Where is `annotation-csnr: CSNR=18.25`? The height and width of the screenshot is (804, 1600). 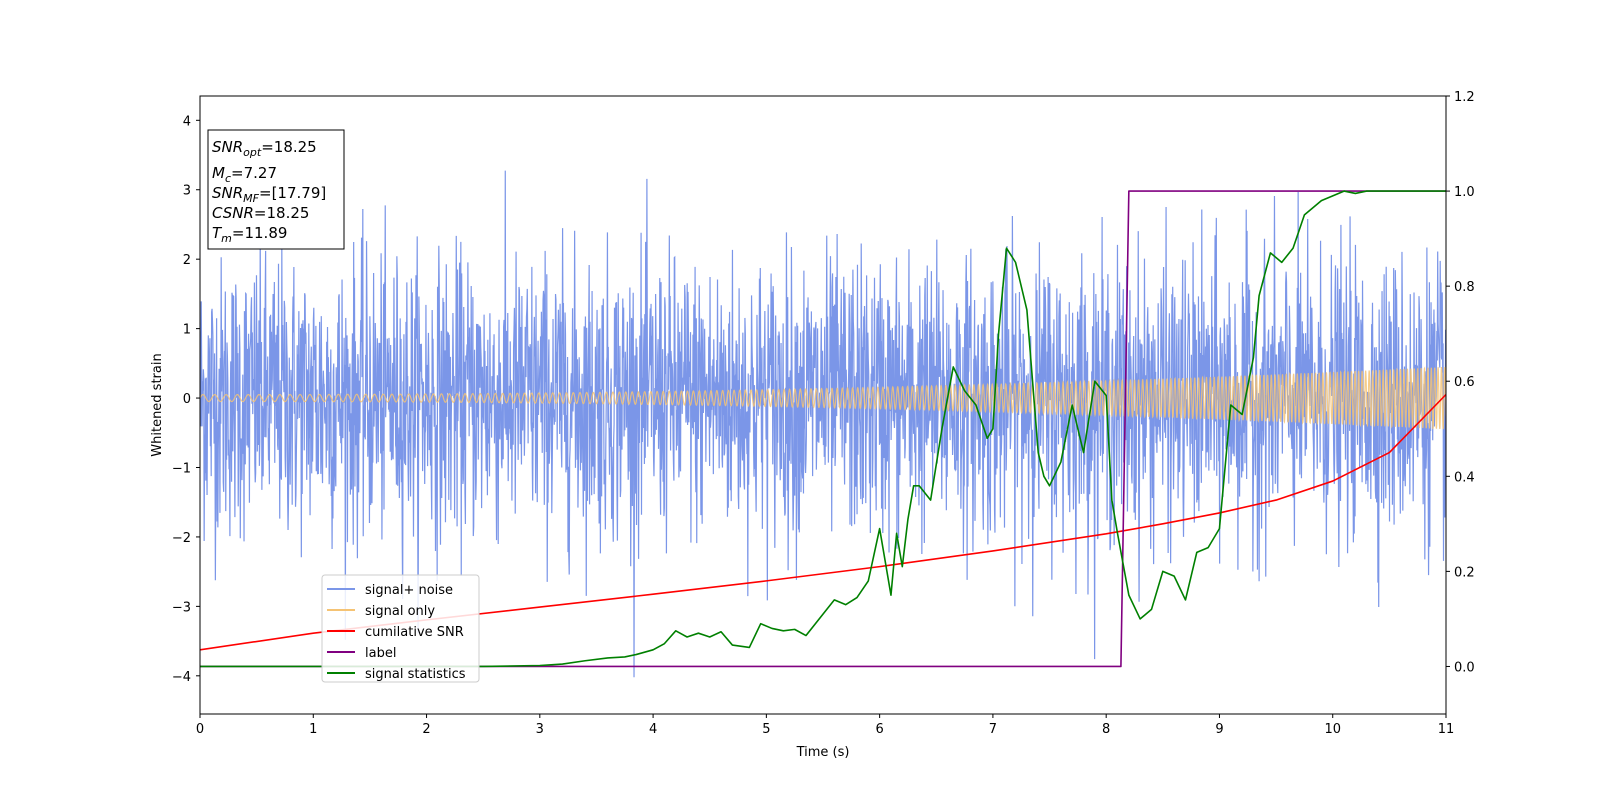 annotation-csnr: CSNR=18.25 is located at coordinates (260, 213).